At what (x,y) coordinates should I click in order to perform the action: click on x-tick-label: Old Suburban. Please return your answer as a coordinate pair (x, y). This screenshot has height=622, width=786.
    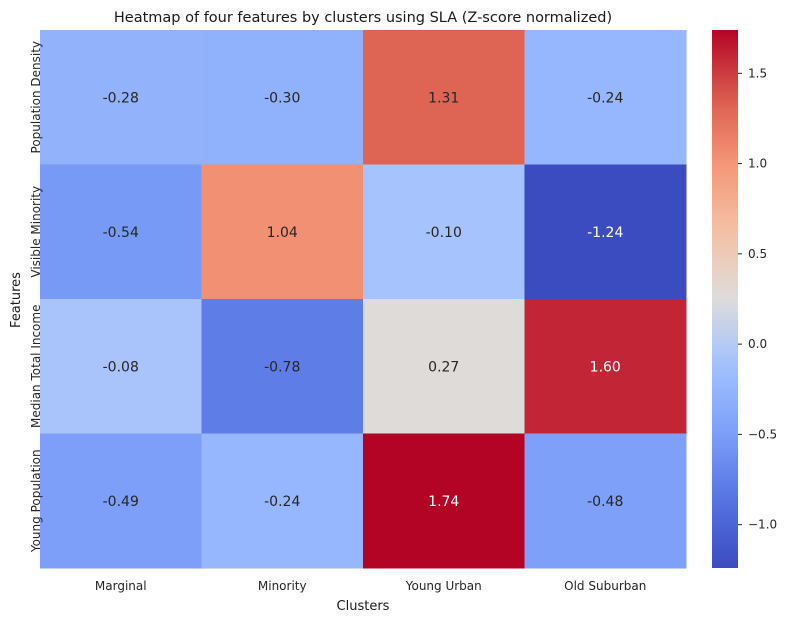
    Looking at the image, I should click on (605, 586).